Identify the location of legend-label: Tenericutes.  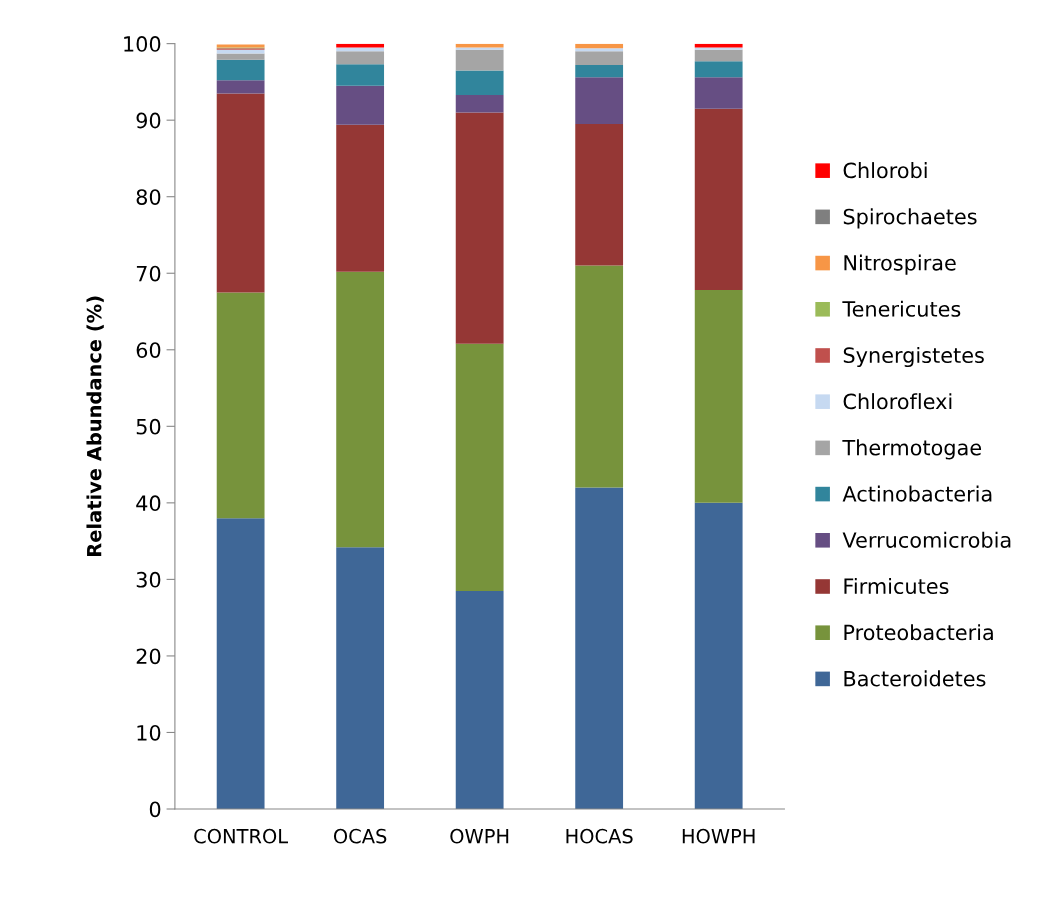
(901, 308).